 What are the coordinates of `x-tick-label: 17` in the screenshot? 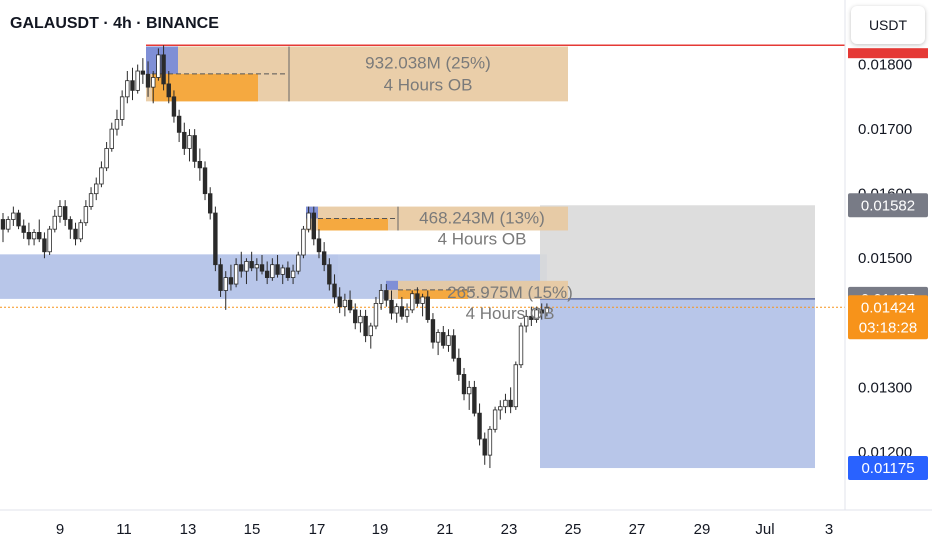 It's located at (317, 529).